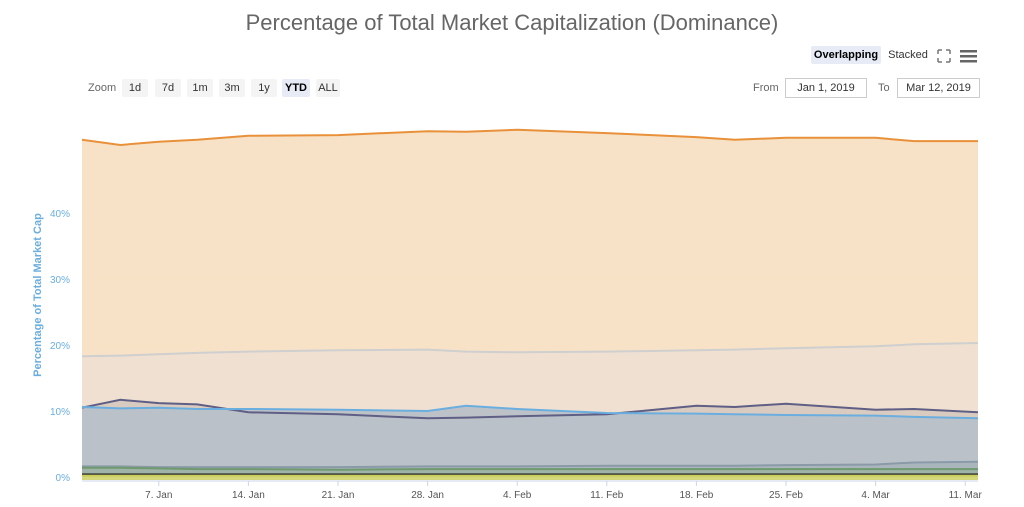 This screenshot has width=1024, height=507. What do you see at coordinates (60, 346) in the screenshot?
I see `y-tick-label: 20%` at bounding box center [60, 346].